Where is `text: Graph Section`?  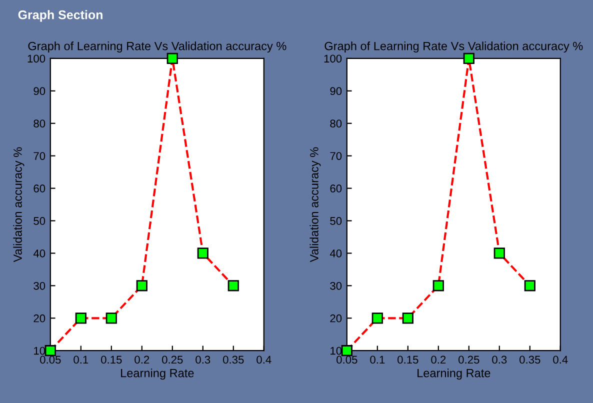 text: Graph Section is located at coordinates (60, 16).